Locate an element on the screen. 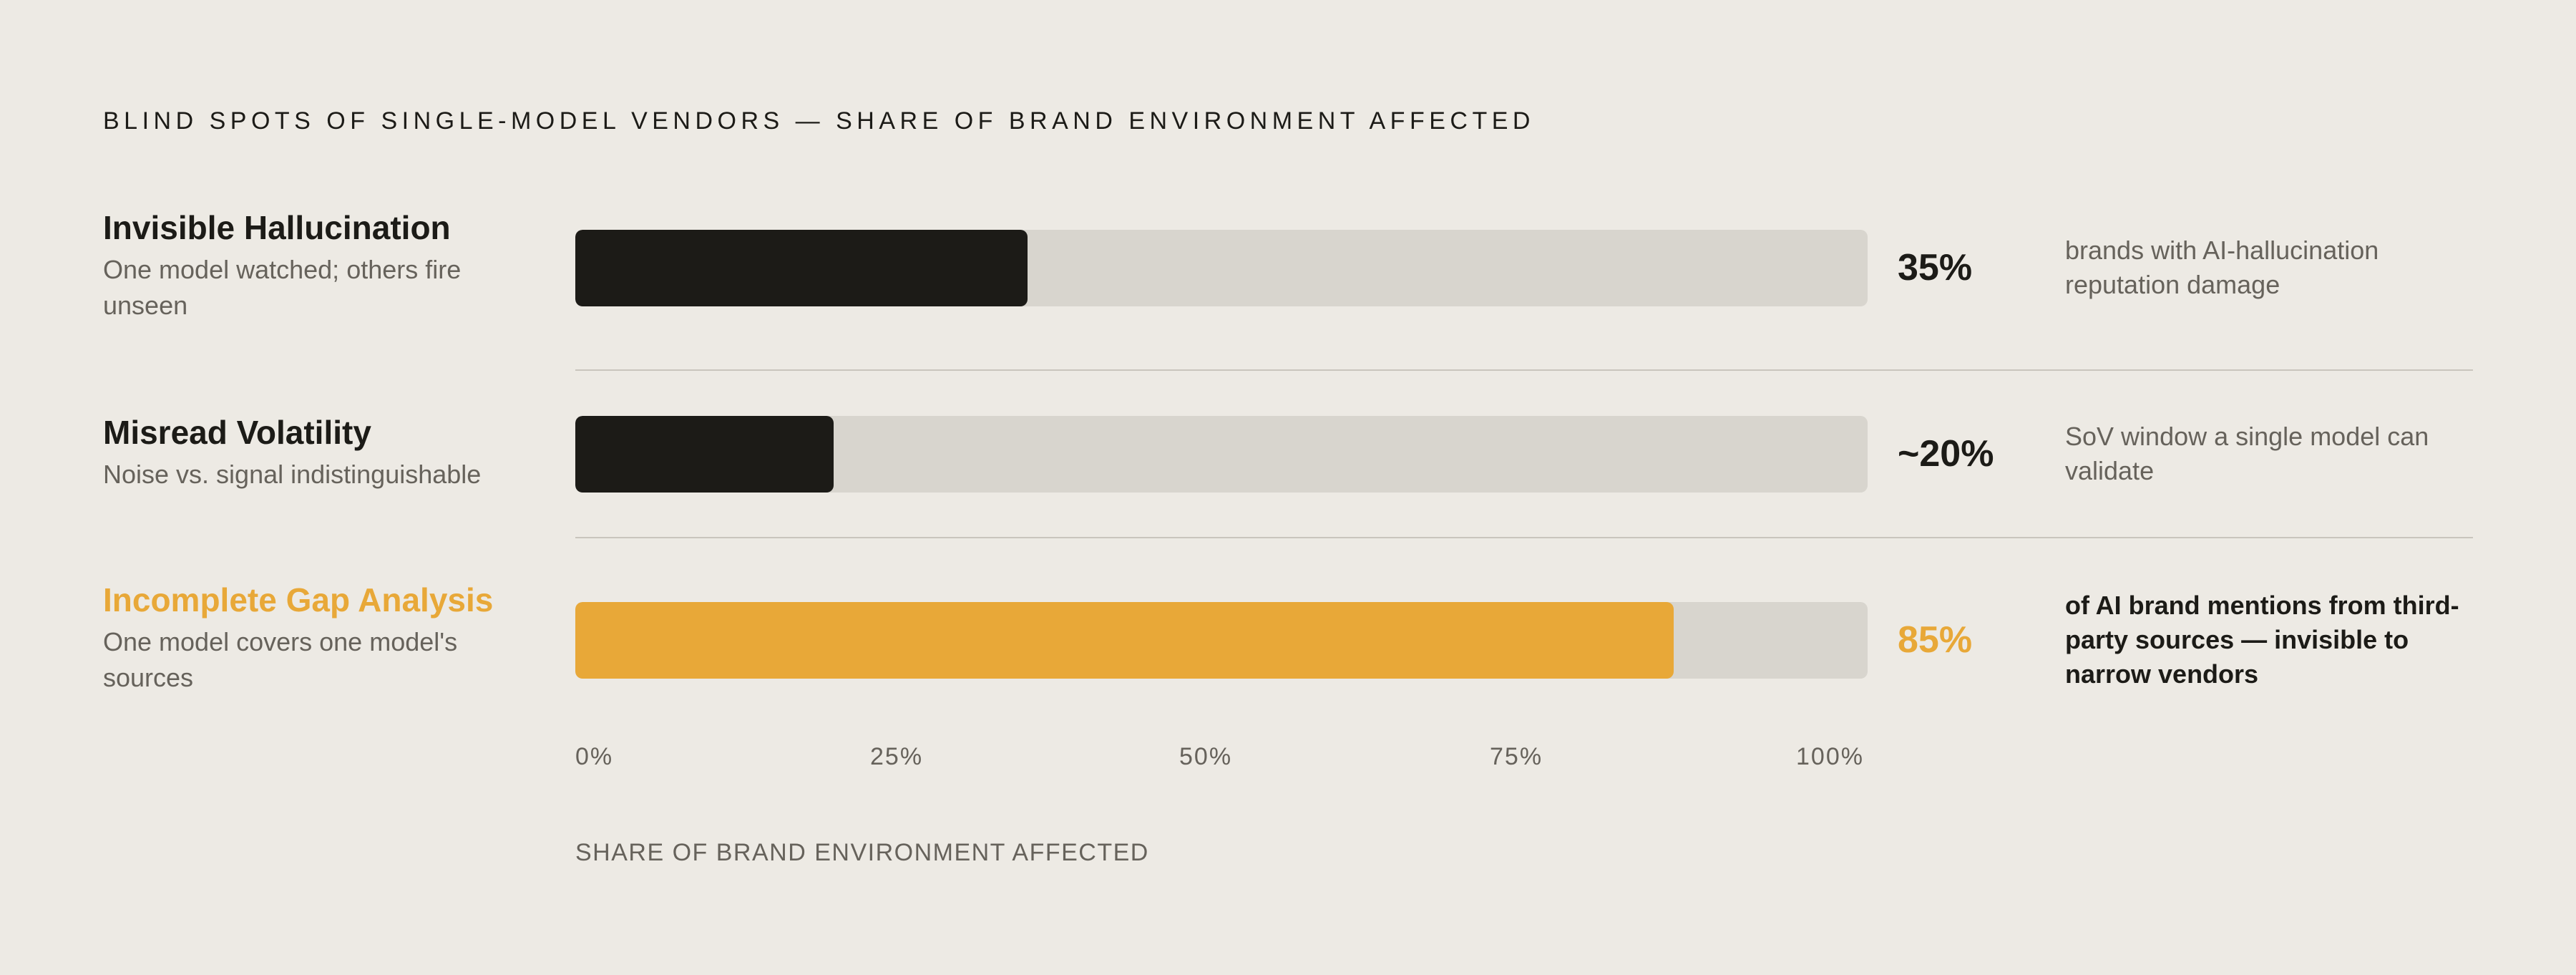 This screenshot has width=2576, height=975. row-name: Misread Volatility is located at coordinates (237, 433).